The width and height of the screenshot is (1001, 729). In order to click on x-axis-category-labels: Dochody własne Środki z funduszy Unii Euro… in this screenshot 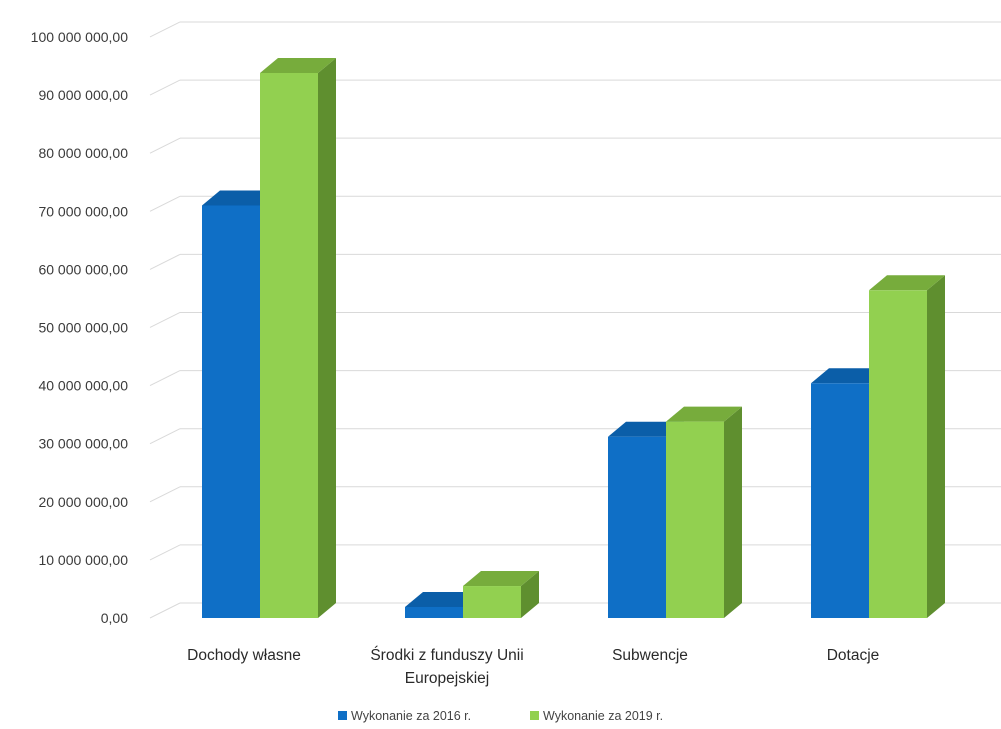, I will do `click(533, 666)`.